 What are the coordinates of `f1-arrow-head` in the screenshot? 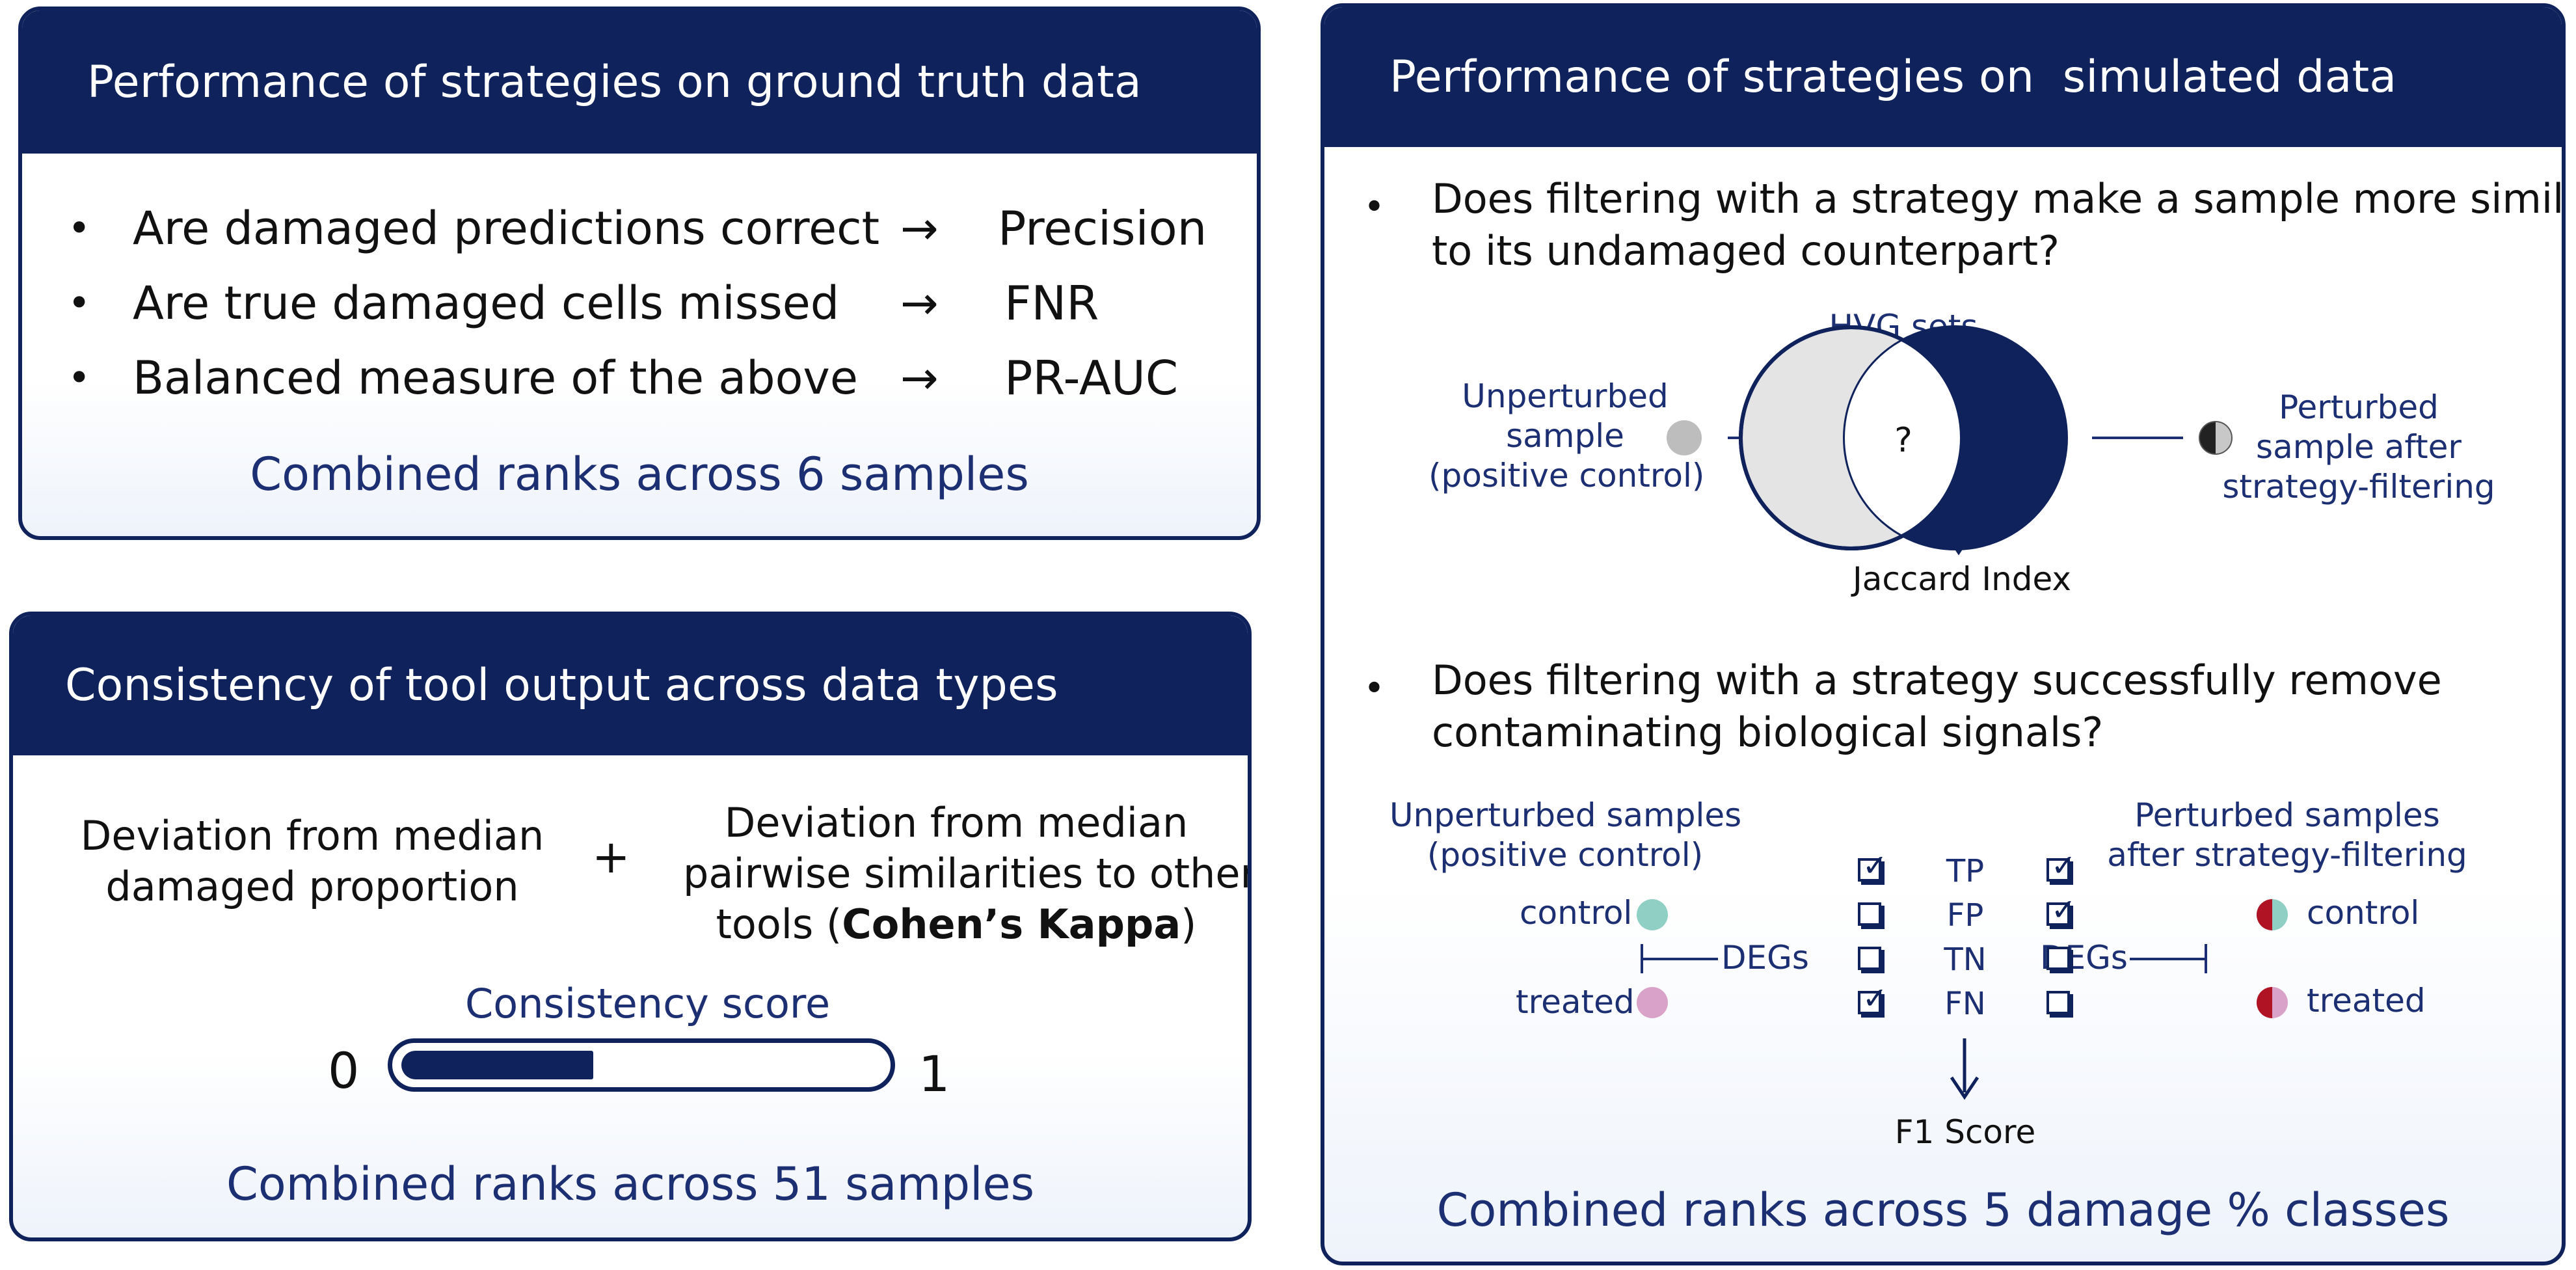 It's located at (1964, 1088).